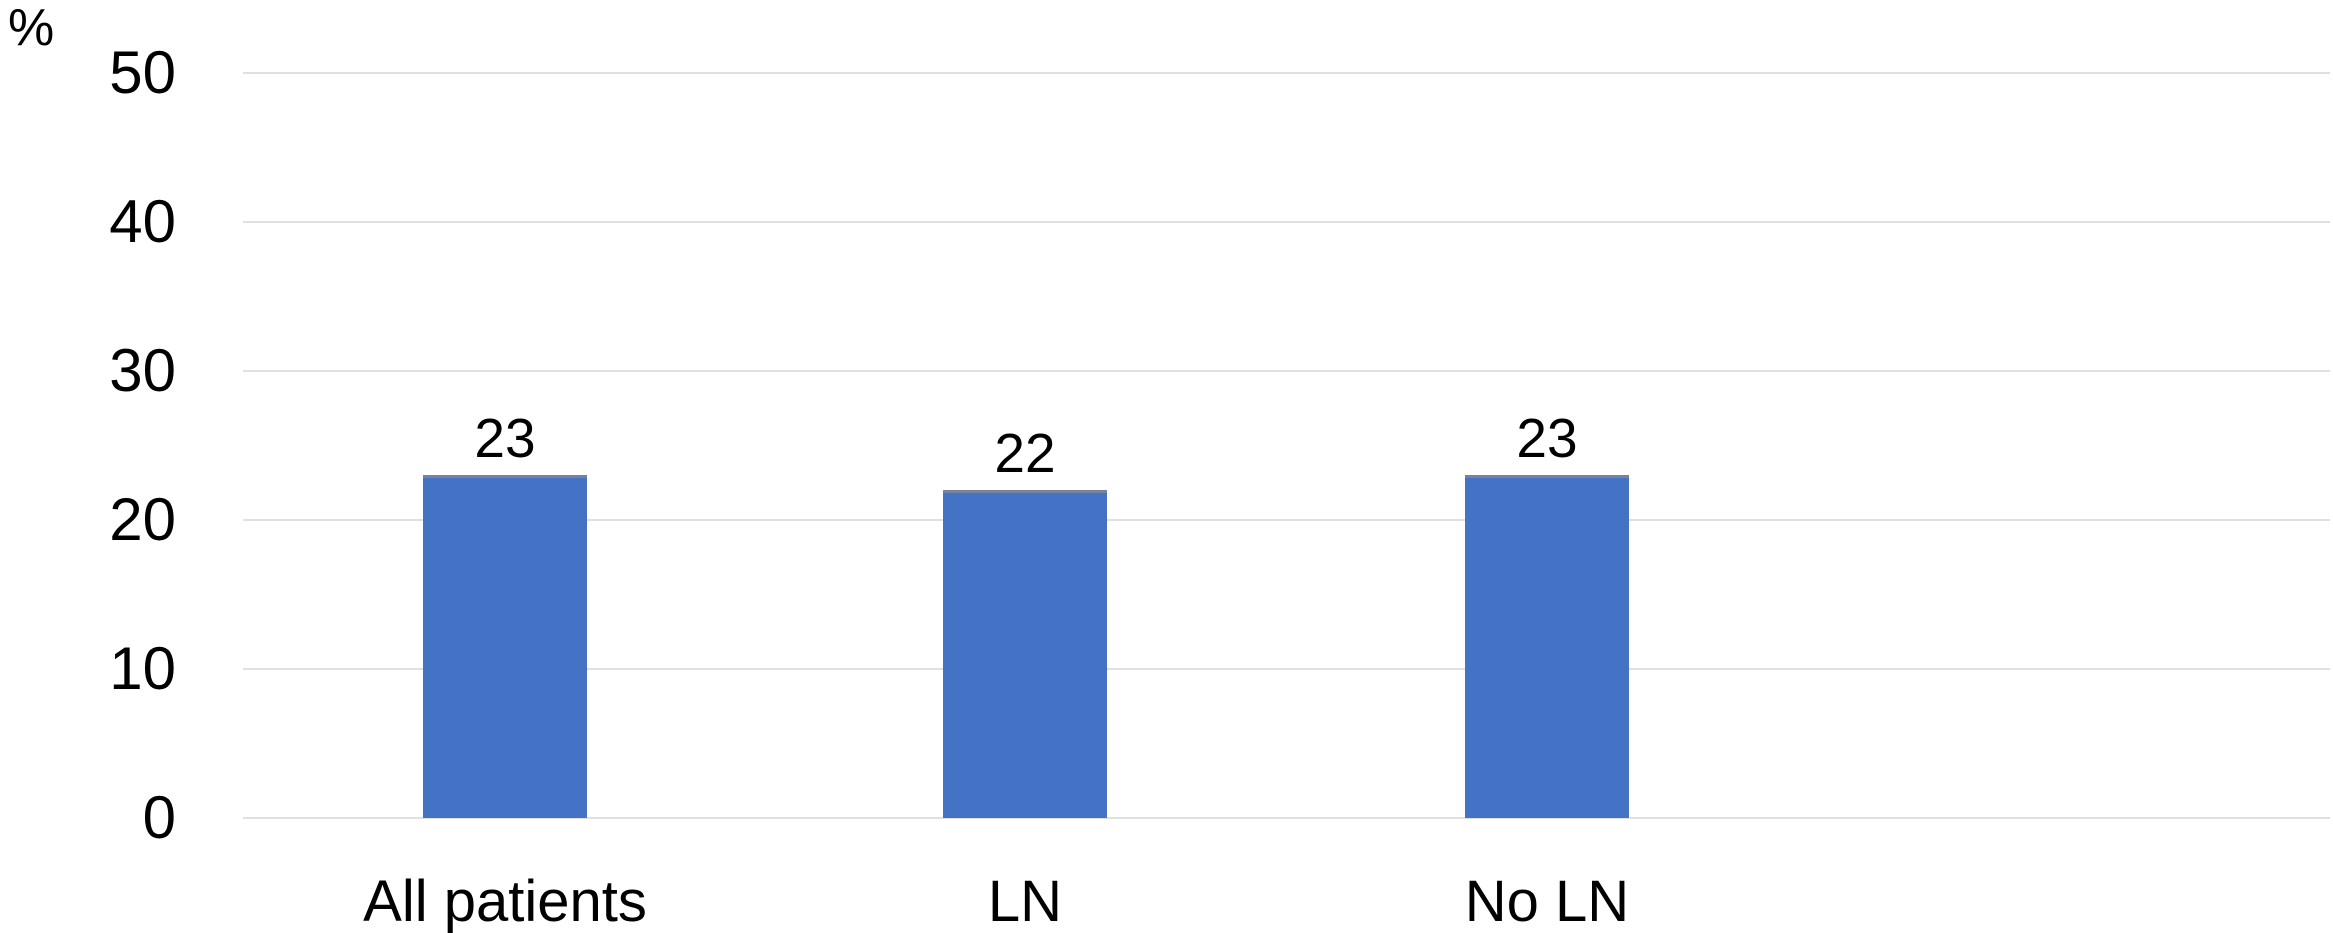  I want to click on y-tick-label: 10, so click(142, 668).